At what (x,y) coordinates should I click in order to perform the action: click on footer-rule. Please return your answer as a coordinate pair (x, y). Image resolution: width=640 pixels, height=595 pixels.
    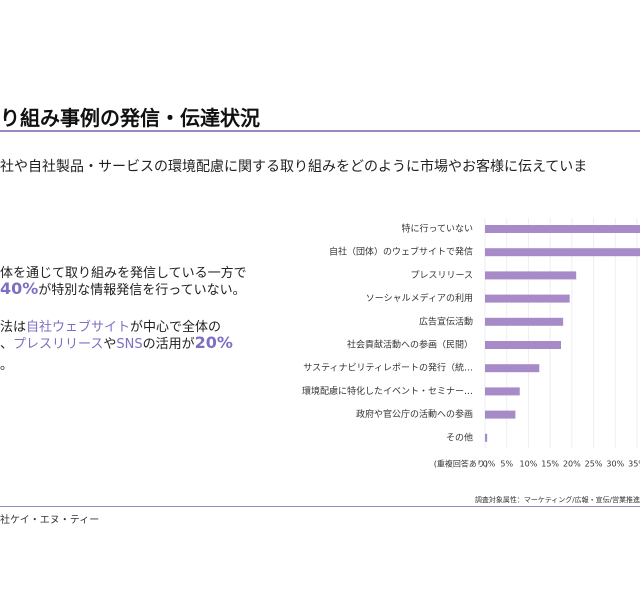
    Looking at the image, I should click on (320, 506).